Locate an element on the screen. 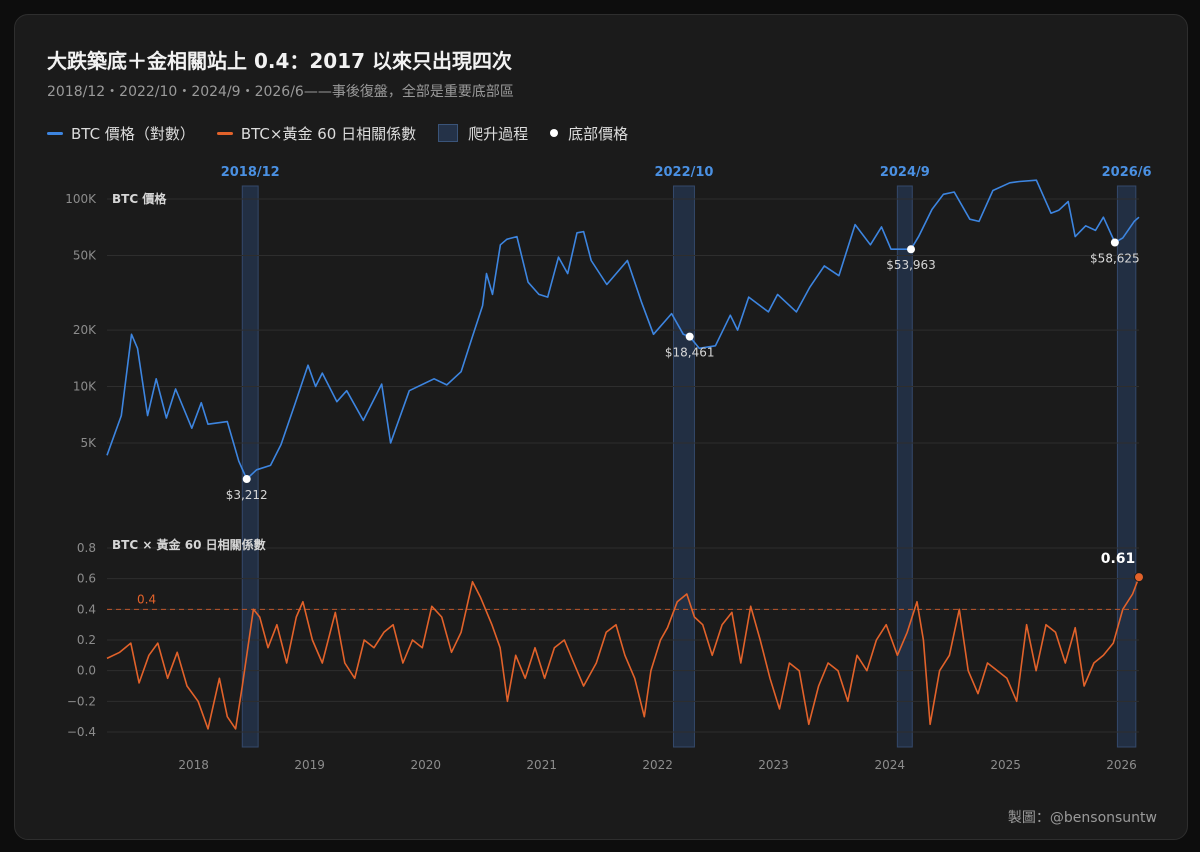  corr-ytick-0: −0.4 is located at coordinates (81, 732).